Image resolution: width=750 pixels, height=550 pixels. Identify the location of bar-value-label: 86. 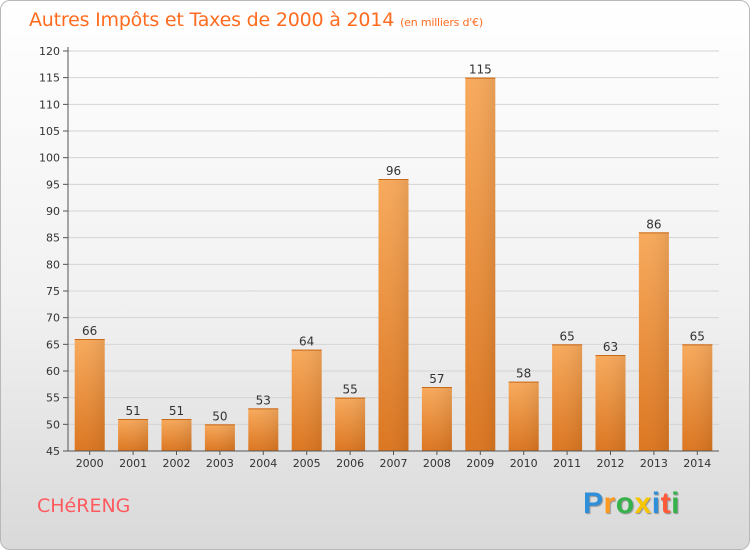
(653, 224).